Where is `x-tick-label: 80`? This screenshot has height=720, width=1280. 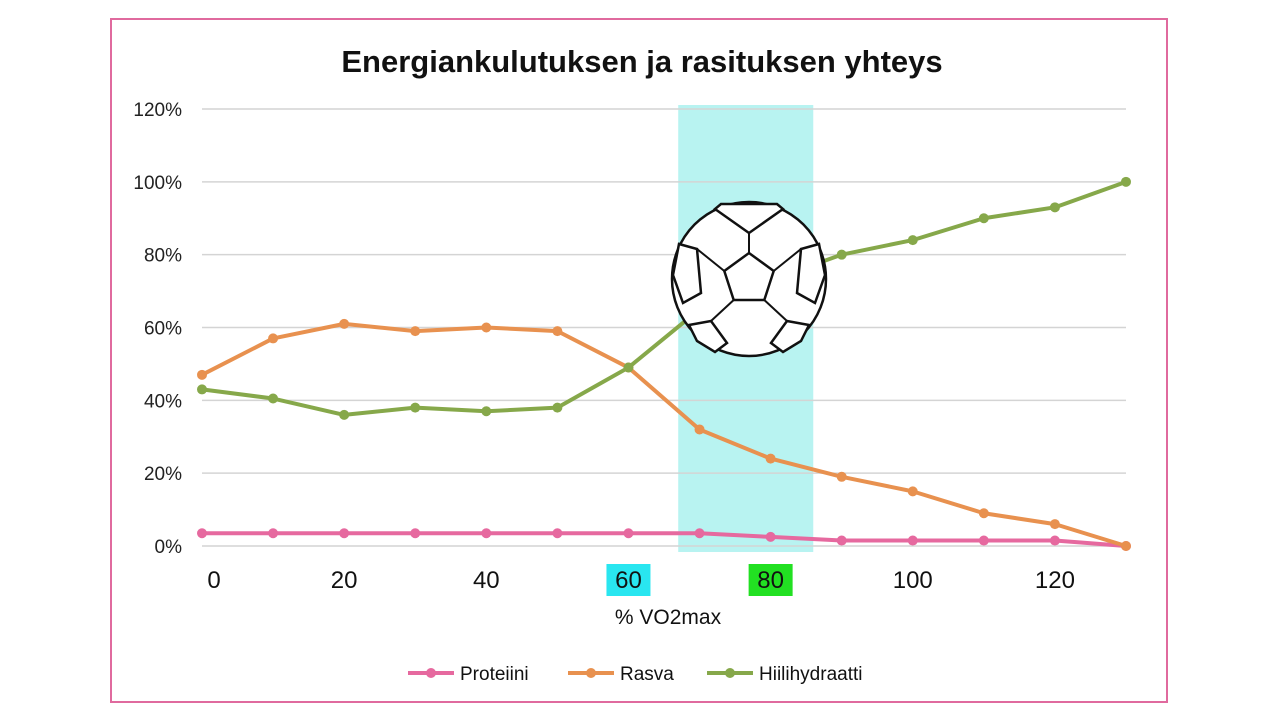
x-tick-label: 80 is located at coordinates (770, 580).